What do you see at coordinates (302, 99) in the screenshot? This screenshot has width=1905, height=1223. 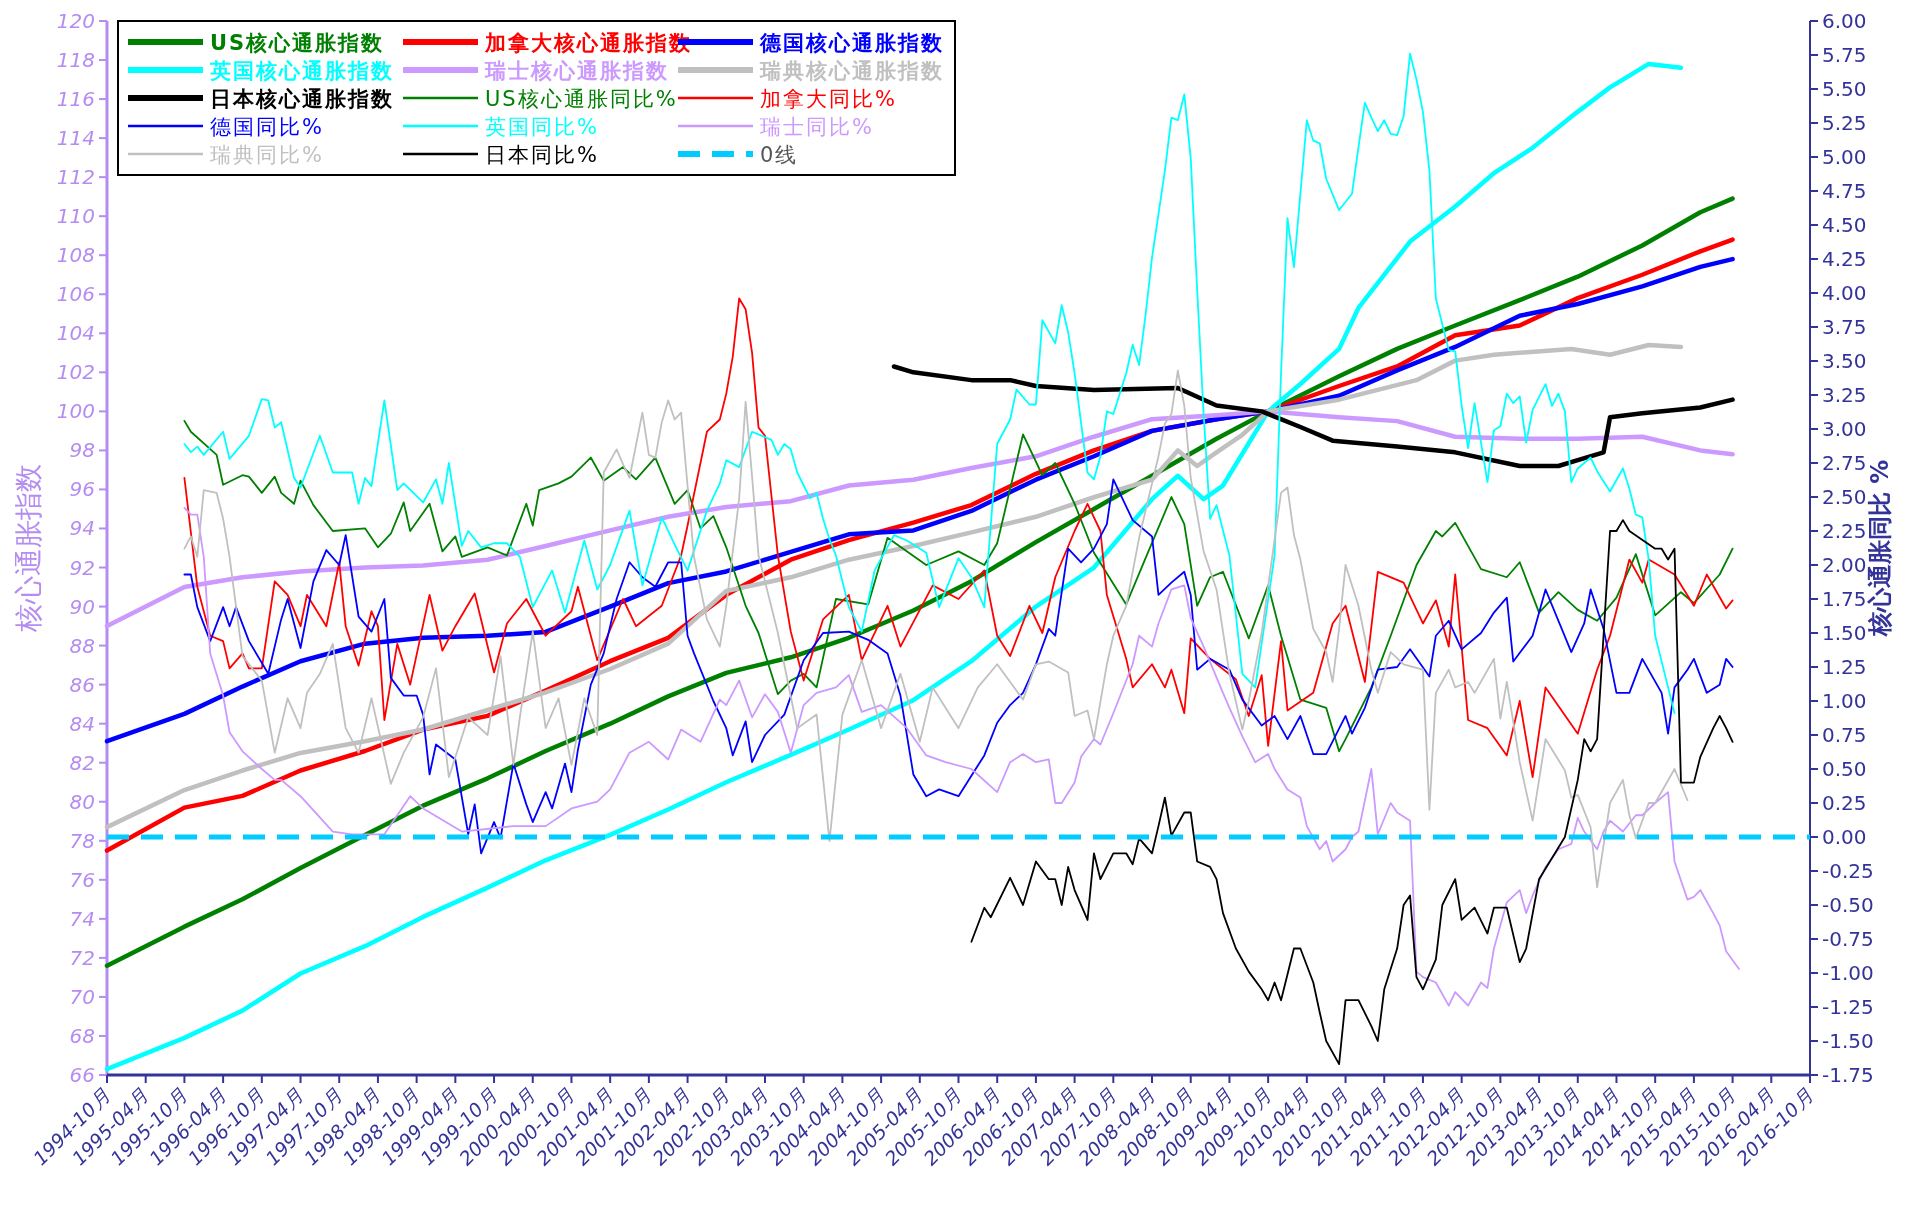 I see `legend-label: 日本核心通胀指数` at bounding box center [302, 99].